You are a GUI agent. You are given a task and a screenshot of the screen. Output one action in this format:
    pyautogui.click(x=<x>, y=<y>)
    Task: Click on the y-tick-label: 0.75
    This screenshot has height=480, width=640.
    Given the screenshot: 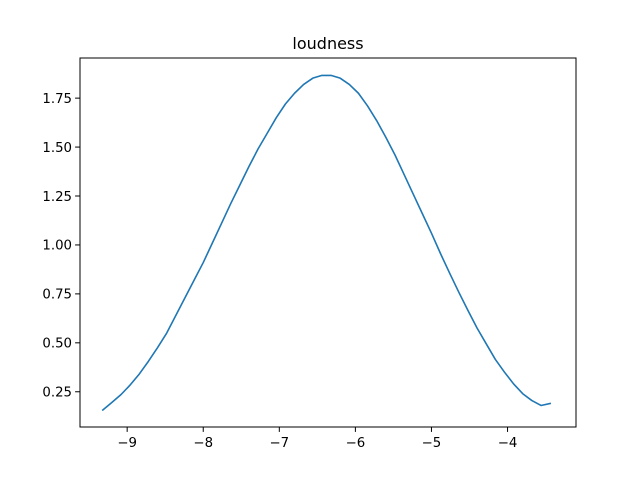 What is the action you would take?
    pyautogui.click(x=57, y=295)
    